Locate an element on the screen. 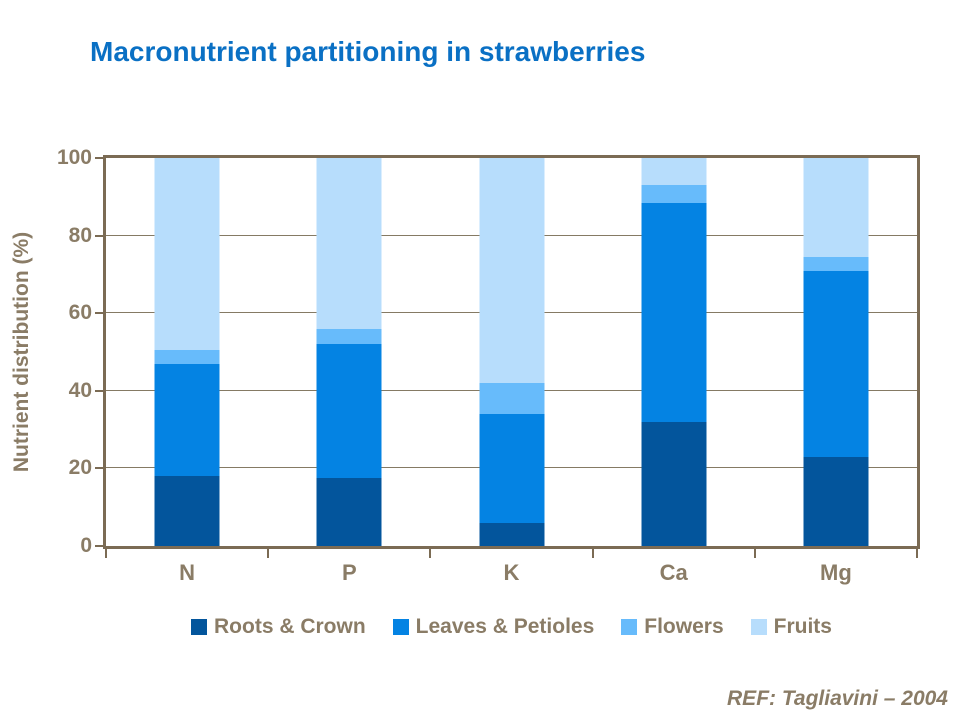  legend-item-fruits: Fruits is located at coordinates (791, 627).